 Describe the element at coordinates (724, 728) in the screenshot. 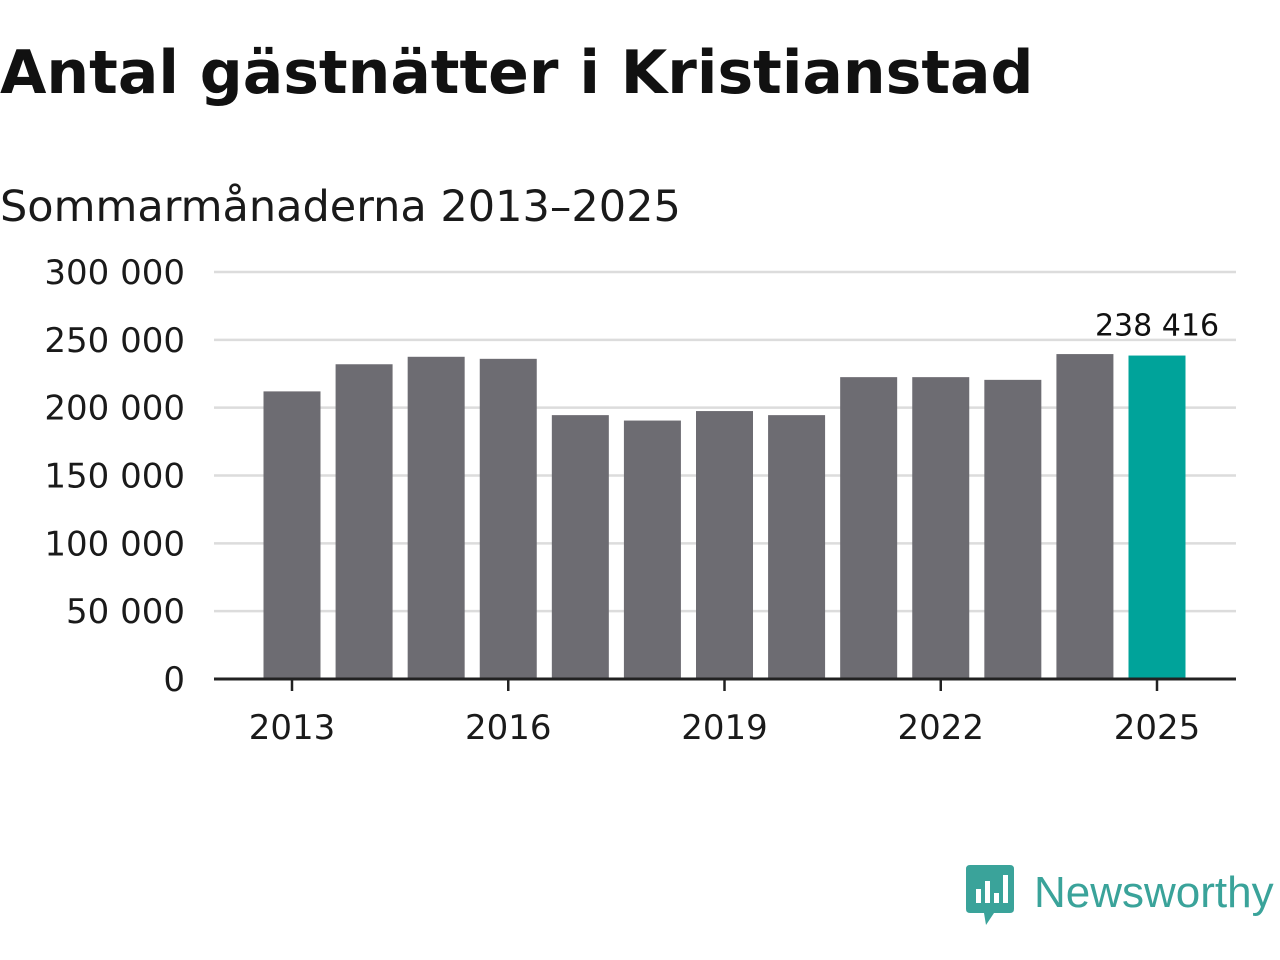

I see `x-tick-label: 2019` at that location.